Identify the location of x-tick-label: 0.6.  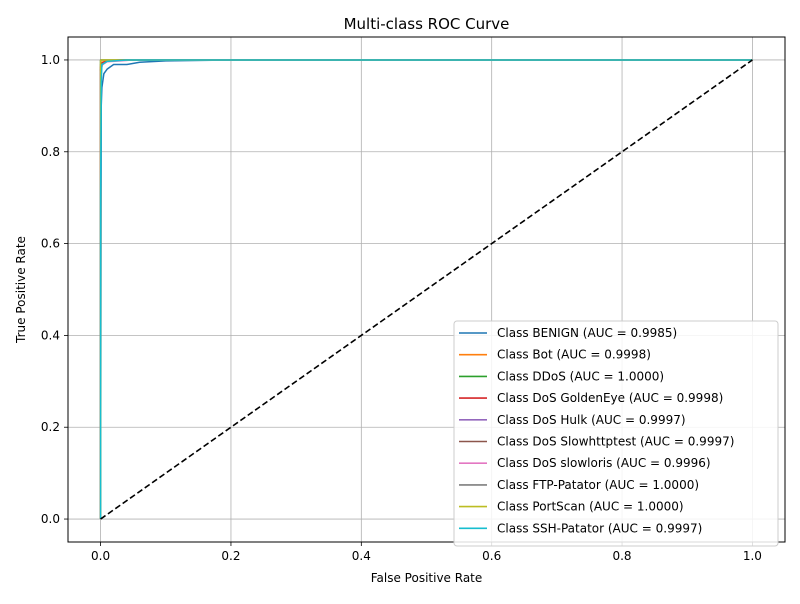
(491, 556).